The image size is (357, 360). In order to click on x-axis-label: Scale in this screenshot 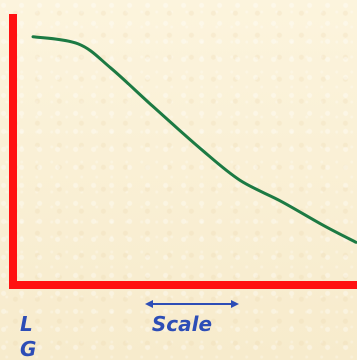, I will do `click(182, 324)`.